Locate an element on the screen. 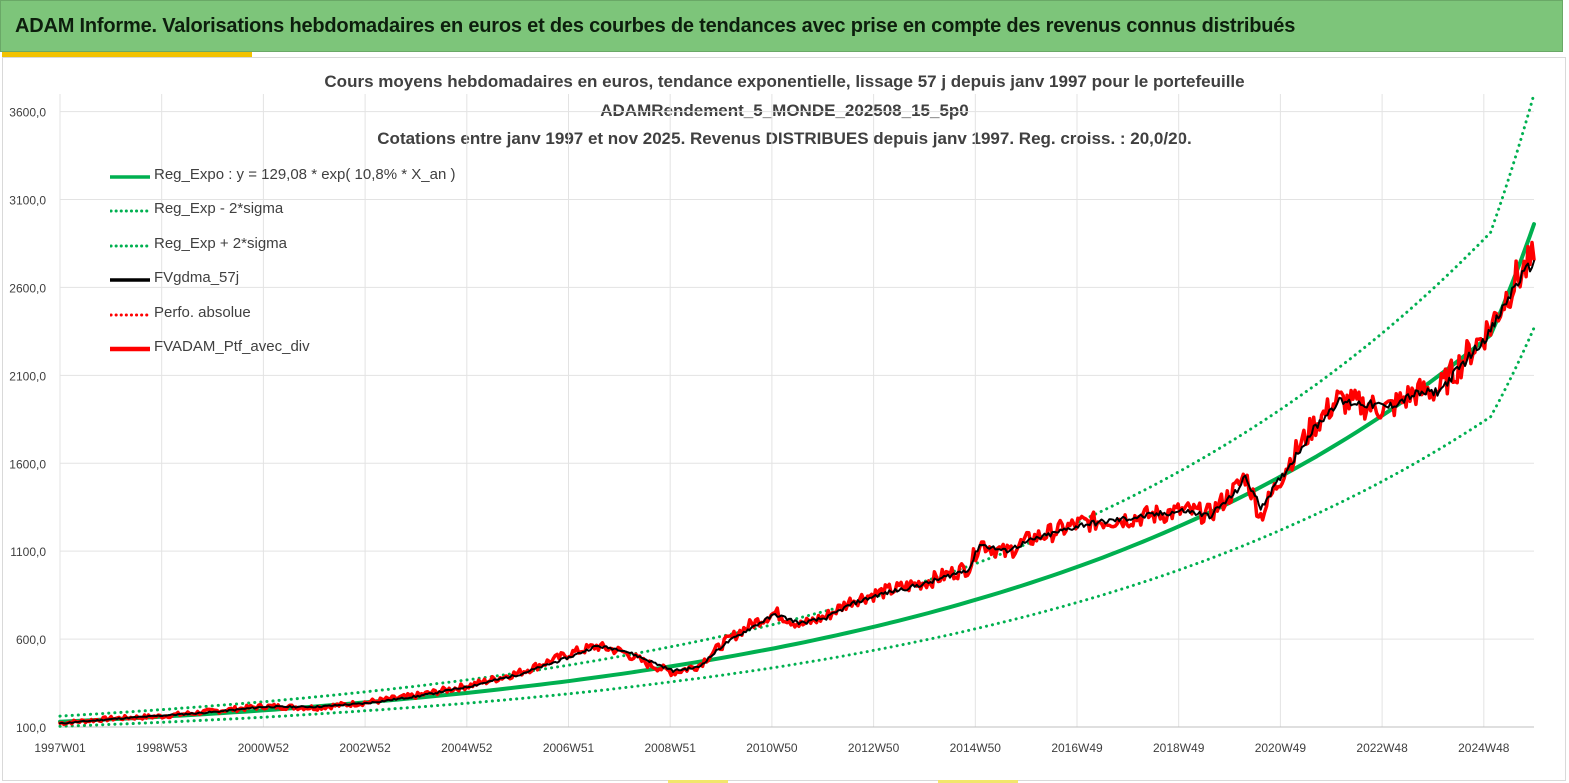 This screenshot has height=783, width=1569. y-tick-label: 1100,0 is located at coordinates (28, 552).